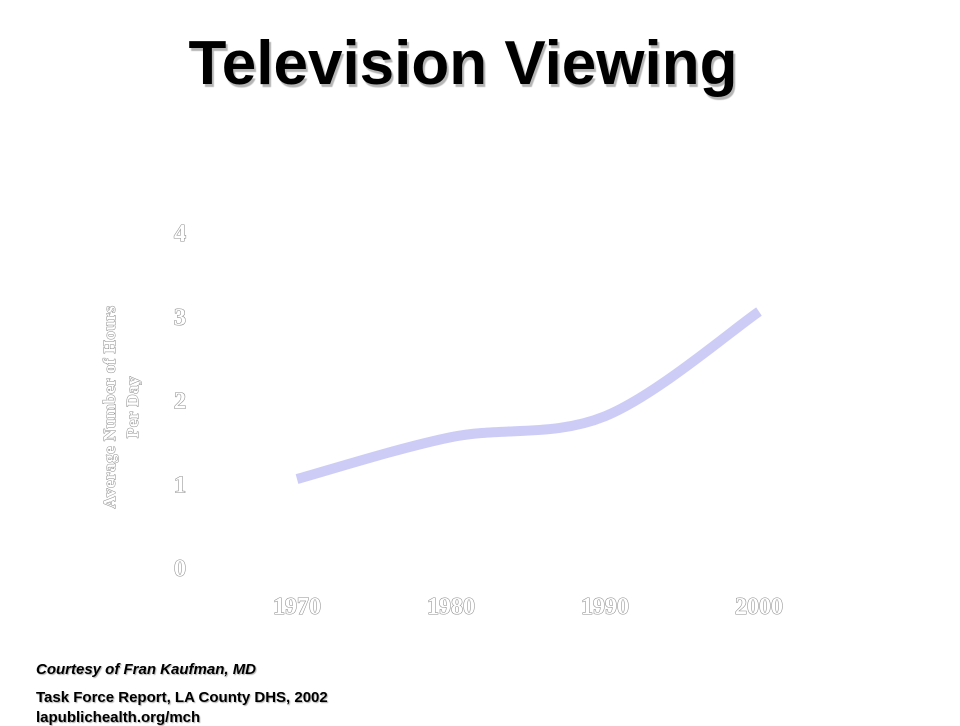 This screenshot has width=960, height=726. I want to click on source-text: Task Force Report, LA County DHS, 2002, so click(182, 697).